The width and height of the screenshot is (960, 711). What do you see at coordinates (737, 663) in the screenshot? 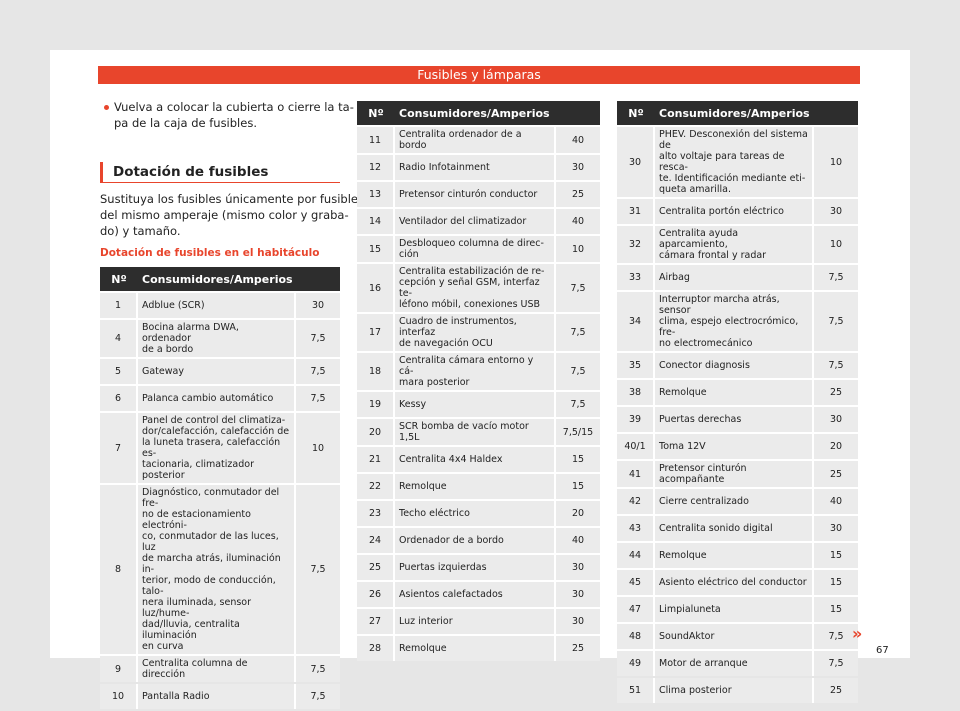
I see `table-row: 49 Motor de arranque 7,5` at bounding box center [737, 663].